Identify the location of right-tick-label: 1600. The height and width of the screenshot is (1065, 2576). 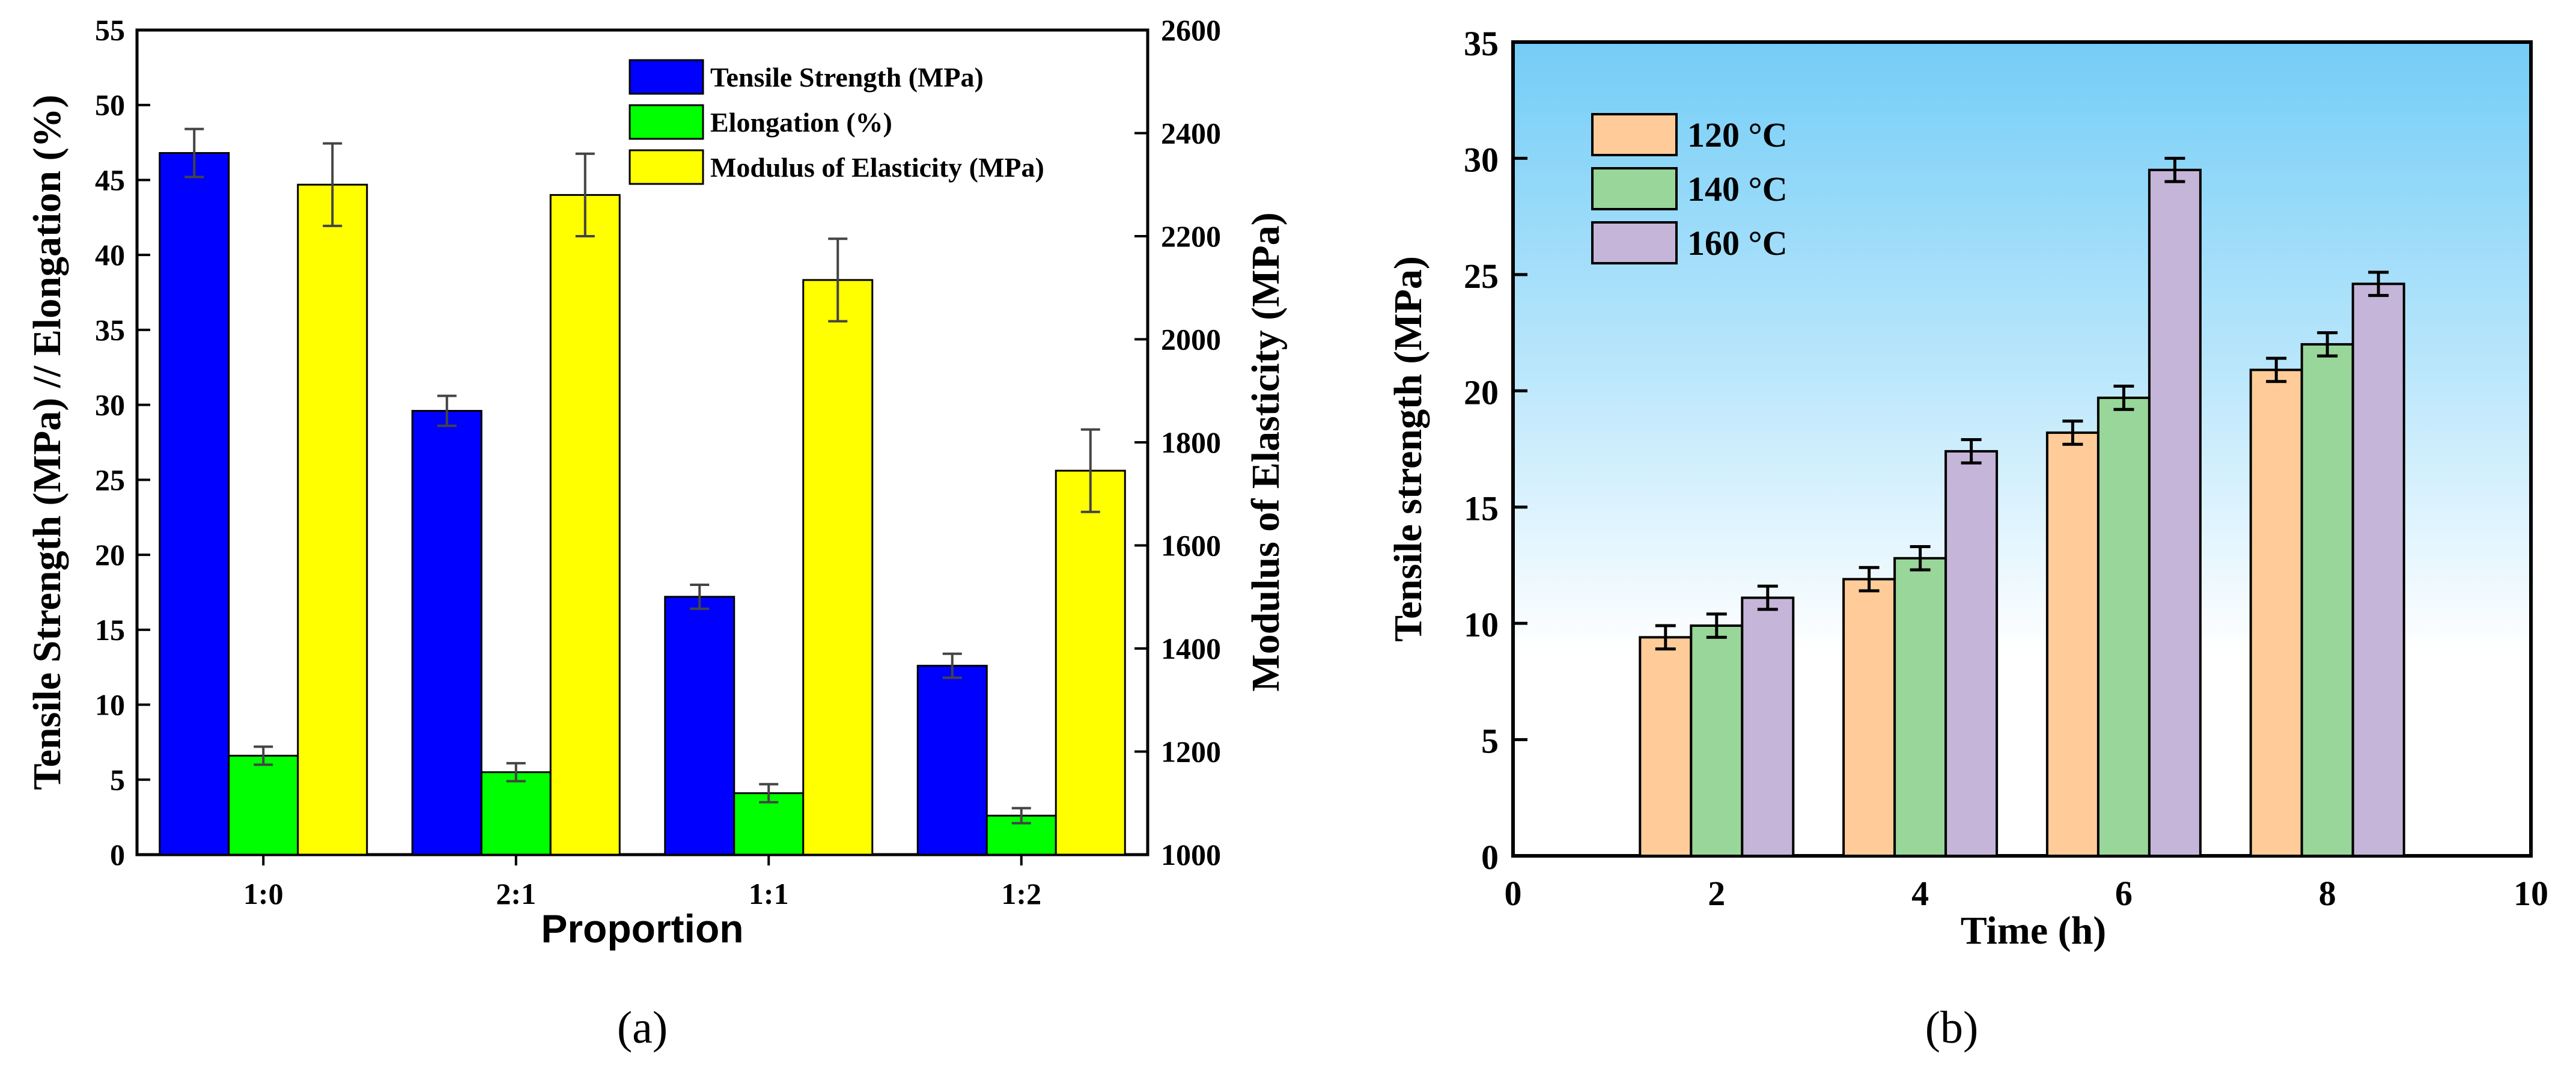
(1191, 546).